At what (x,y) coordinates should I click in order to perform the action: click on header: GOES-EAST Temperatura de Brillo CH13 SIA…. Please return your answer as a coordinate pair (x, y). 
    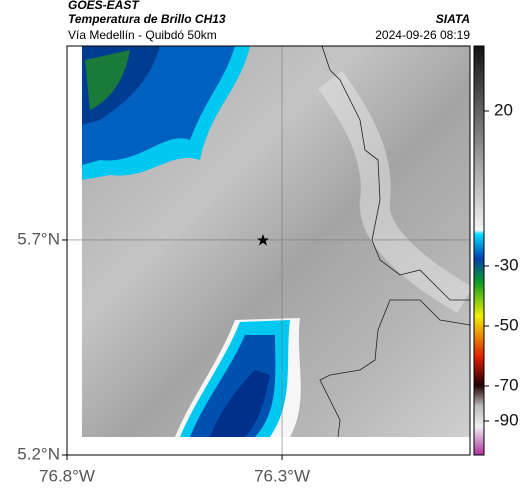
    Looking at the image, I should click on (269, 21).